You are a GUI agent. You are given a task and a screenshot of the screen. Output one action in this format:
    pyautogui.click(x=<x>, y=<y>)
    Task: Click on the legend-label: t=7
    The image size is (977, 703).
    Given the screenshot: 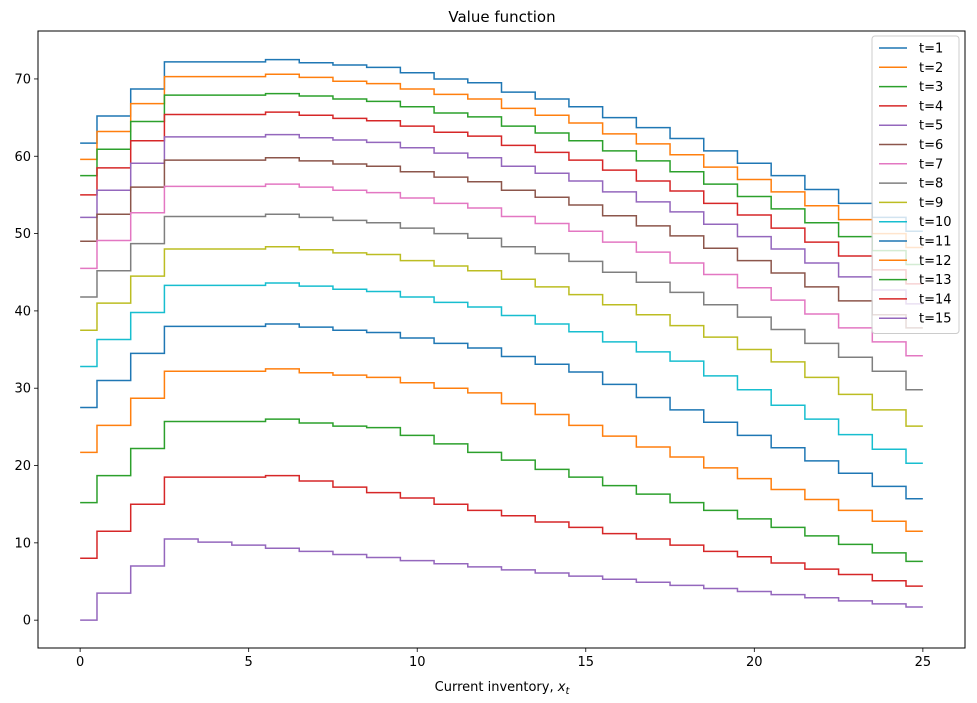 What is the action you would take?
    pyautogui.click(x=931, y=164)
    